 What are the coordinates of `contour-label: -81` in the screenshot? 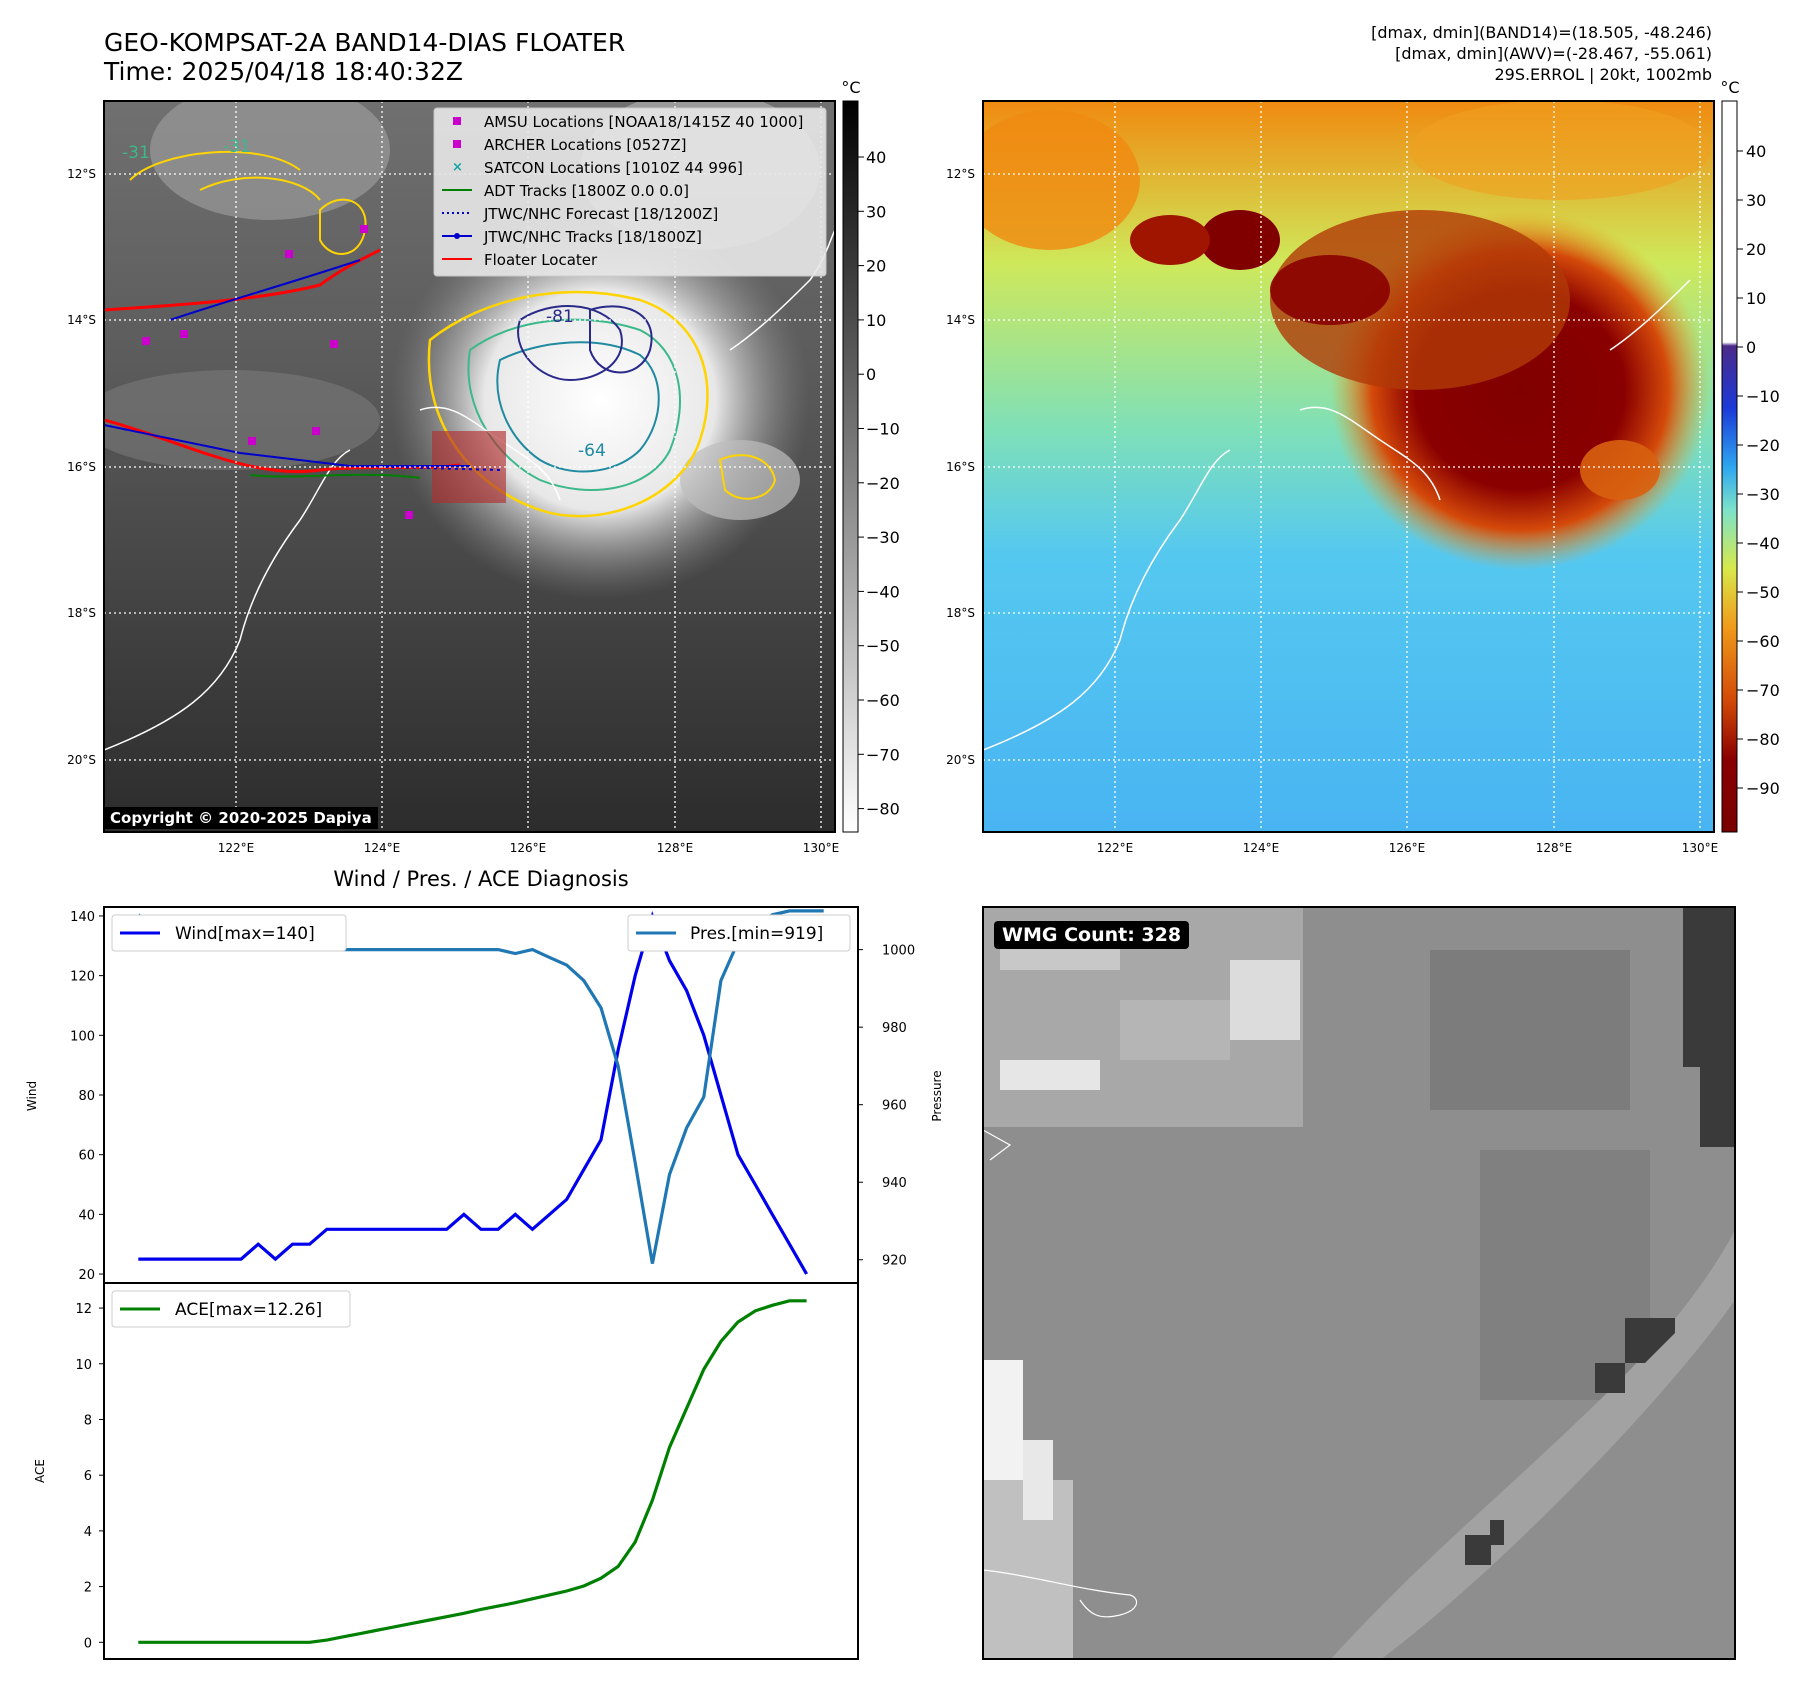 It's located at (560, 317).